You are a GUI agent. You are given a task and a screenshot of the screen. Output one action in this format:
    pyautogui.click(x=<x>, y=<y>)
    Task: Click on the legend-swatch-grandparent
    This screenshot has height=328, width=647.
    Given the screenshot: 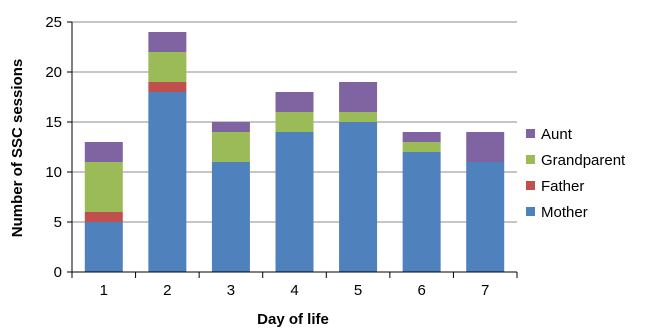 What is the action you would take?
    pyautogui.click(x=530, y=159)
    